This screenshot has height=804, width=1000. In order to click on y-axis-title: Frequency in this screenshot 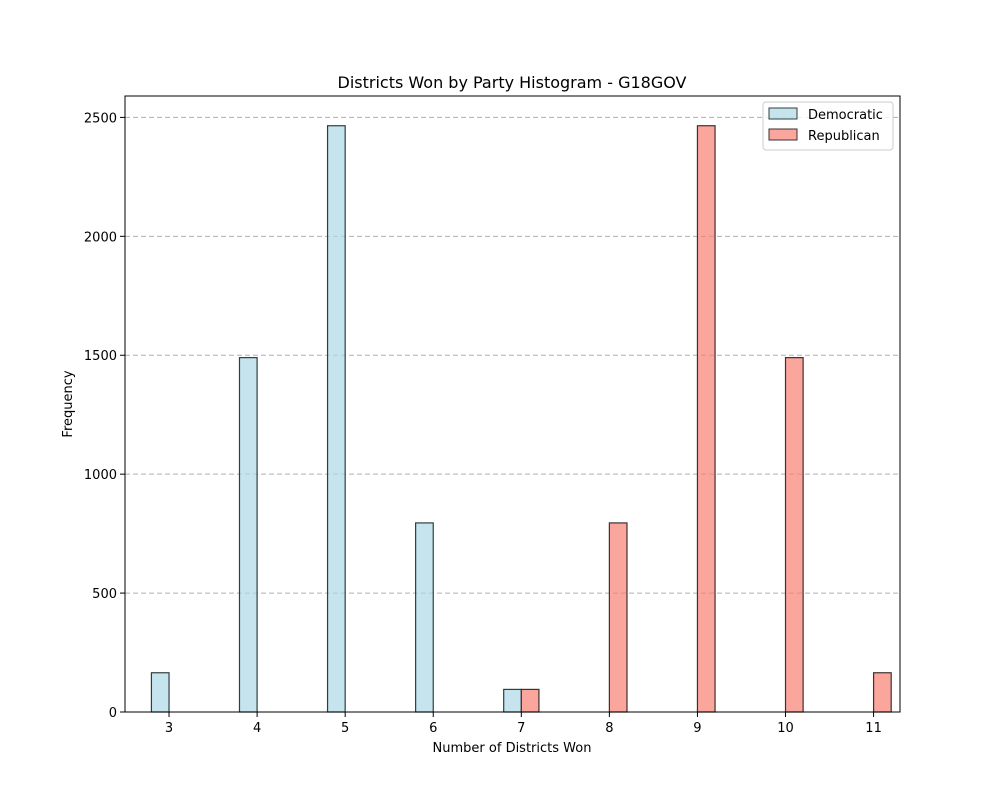, I will do `click(68, 403)`.